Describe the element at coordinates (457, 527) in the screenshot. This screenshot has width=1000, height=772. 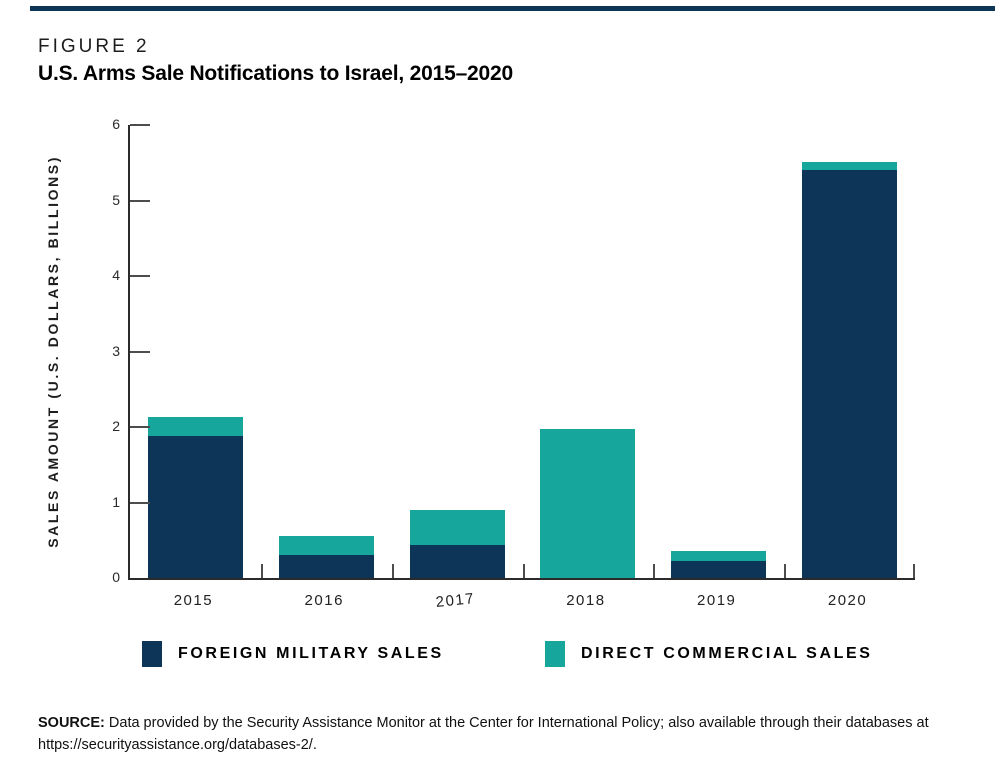
I see `bar-segment-2017-dcs` at that location.